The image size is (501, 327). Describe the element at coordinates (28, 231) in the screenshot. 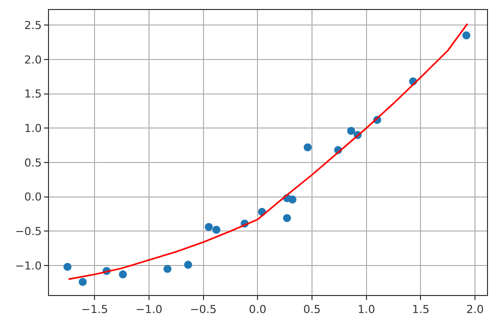

I see `y-tick-label: −0.5` at that location.